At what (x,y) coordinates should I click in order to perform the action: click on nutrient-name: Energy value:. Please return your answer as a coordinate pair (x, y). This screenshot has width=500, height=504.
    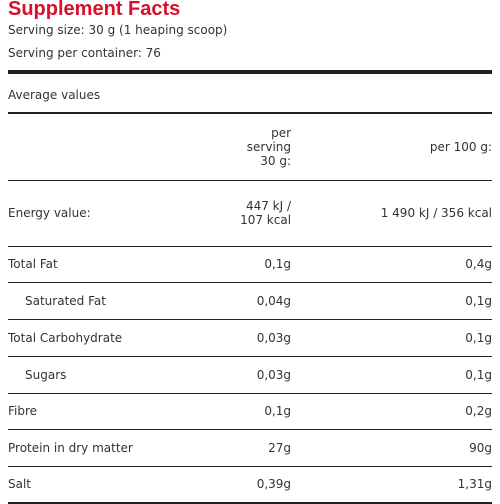
    Looking at the image, I should click on (120, 213).